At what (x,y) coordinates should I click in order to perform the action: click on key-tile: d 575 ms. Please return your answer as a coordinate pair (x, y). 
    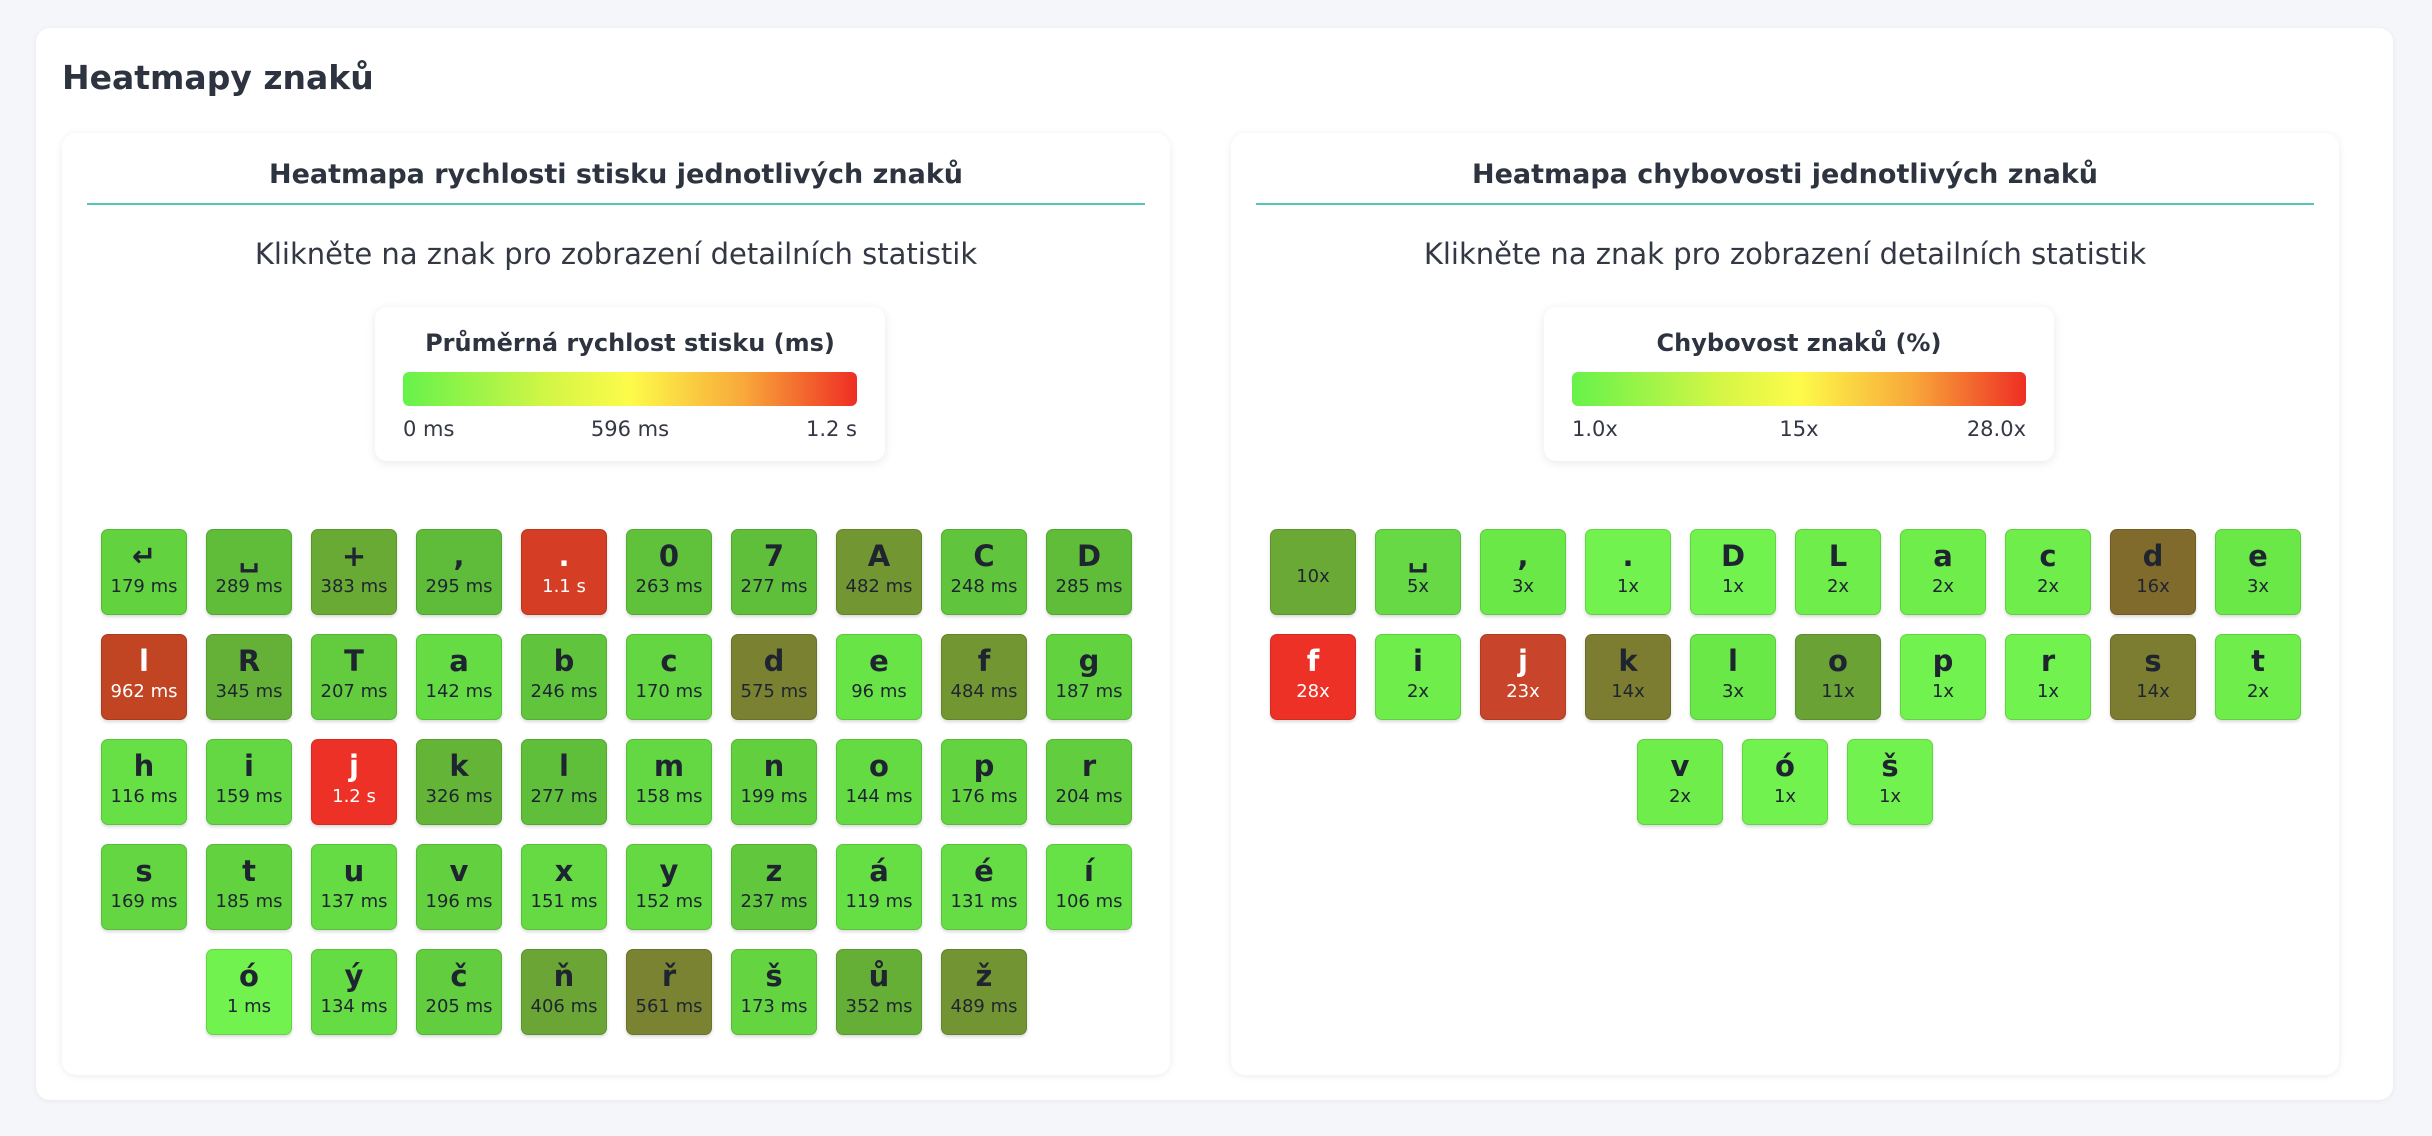
    Looking at the image, I should click on (774, 677).